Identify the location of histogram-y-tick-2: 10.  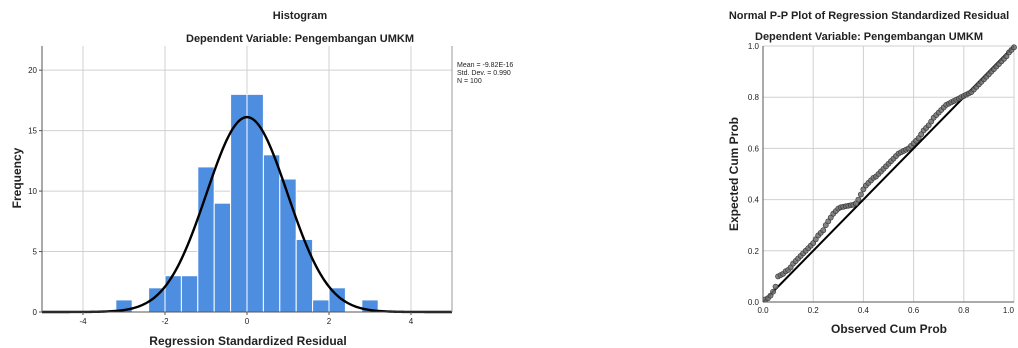
(32, 191).